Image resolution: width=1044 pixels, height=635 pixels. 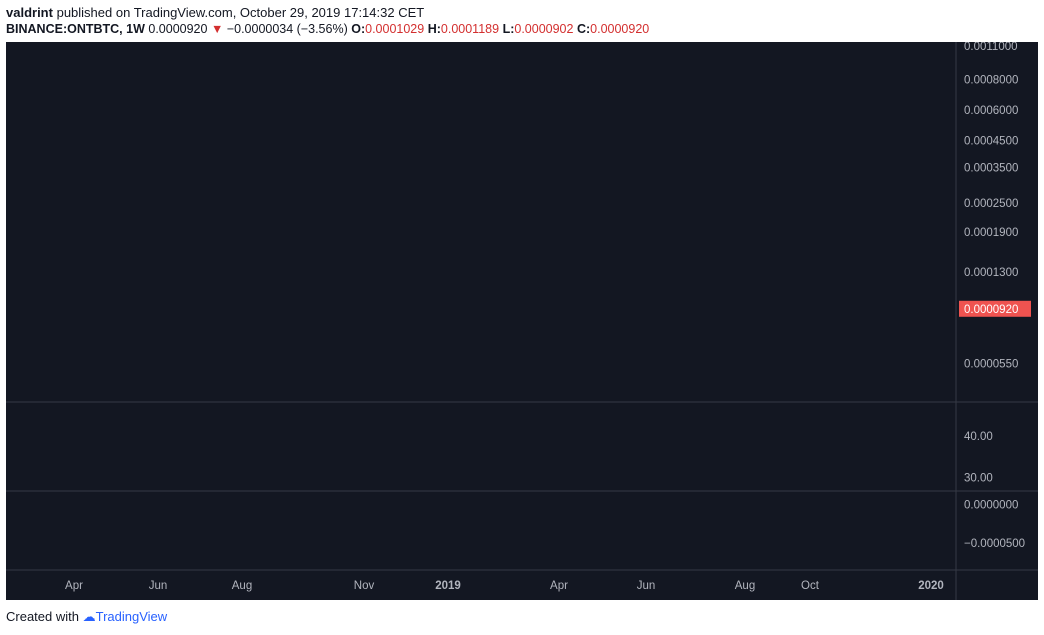 I want to click on time-tick-label: Nov, so click(x=364, y=586).